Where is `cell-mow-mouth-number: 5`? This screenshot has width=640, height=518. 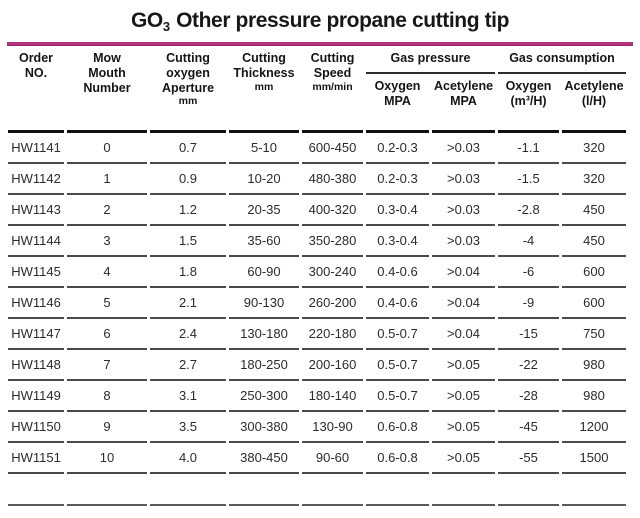
cell-mow-mouth-number: 5 is located at coordinates (107, 303).